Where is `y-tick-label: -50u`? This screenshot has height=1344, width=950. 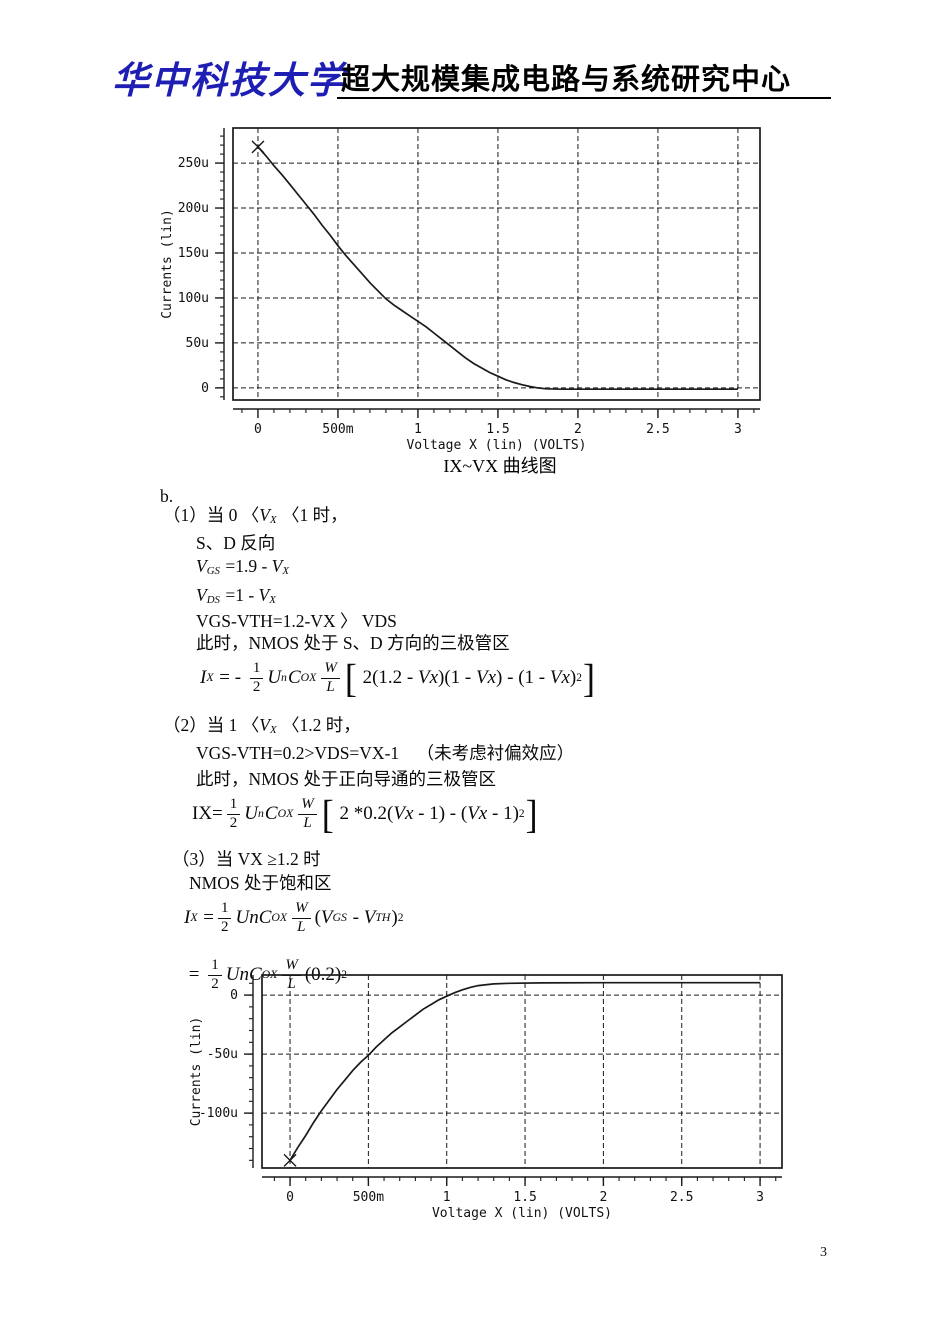
y-tick-label: -50u is located at coordinates (222, 1054).